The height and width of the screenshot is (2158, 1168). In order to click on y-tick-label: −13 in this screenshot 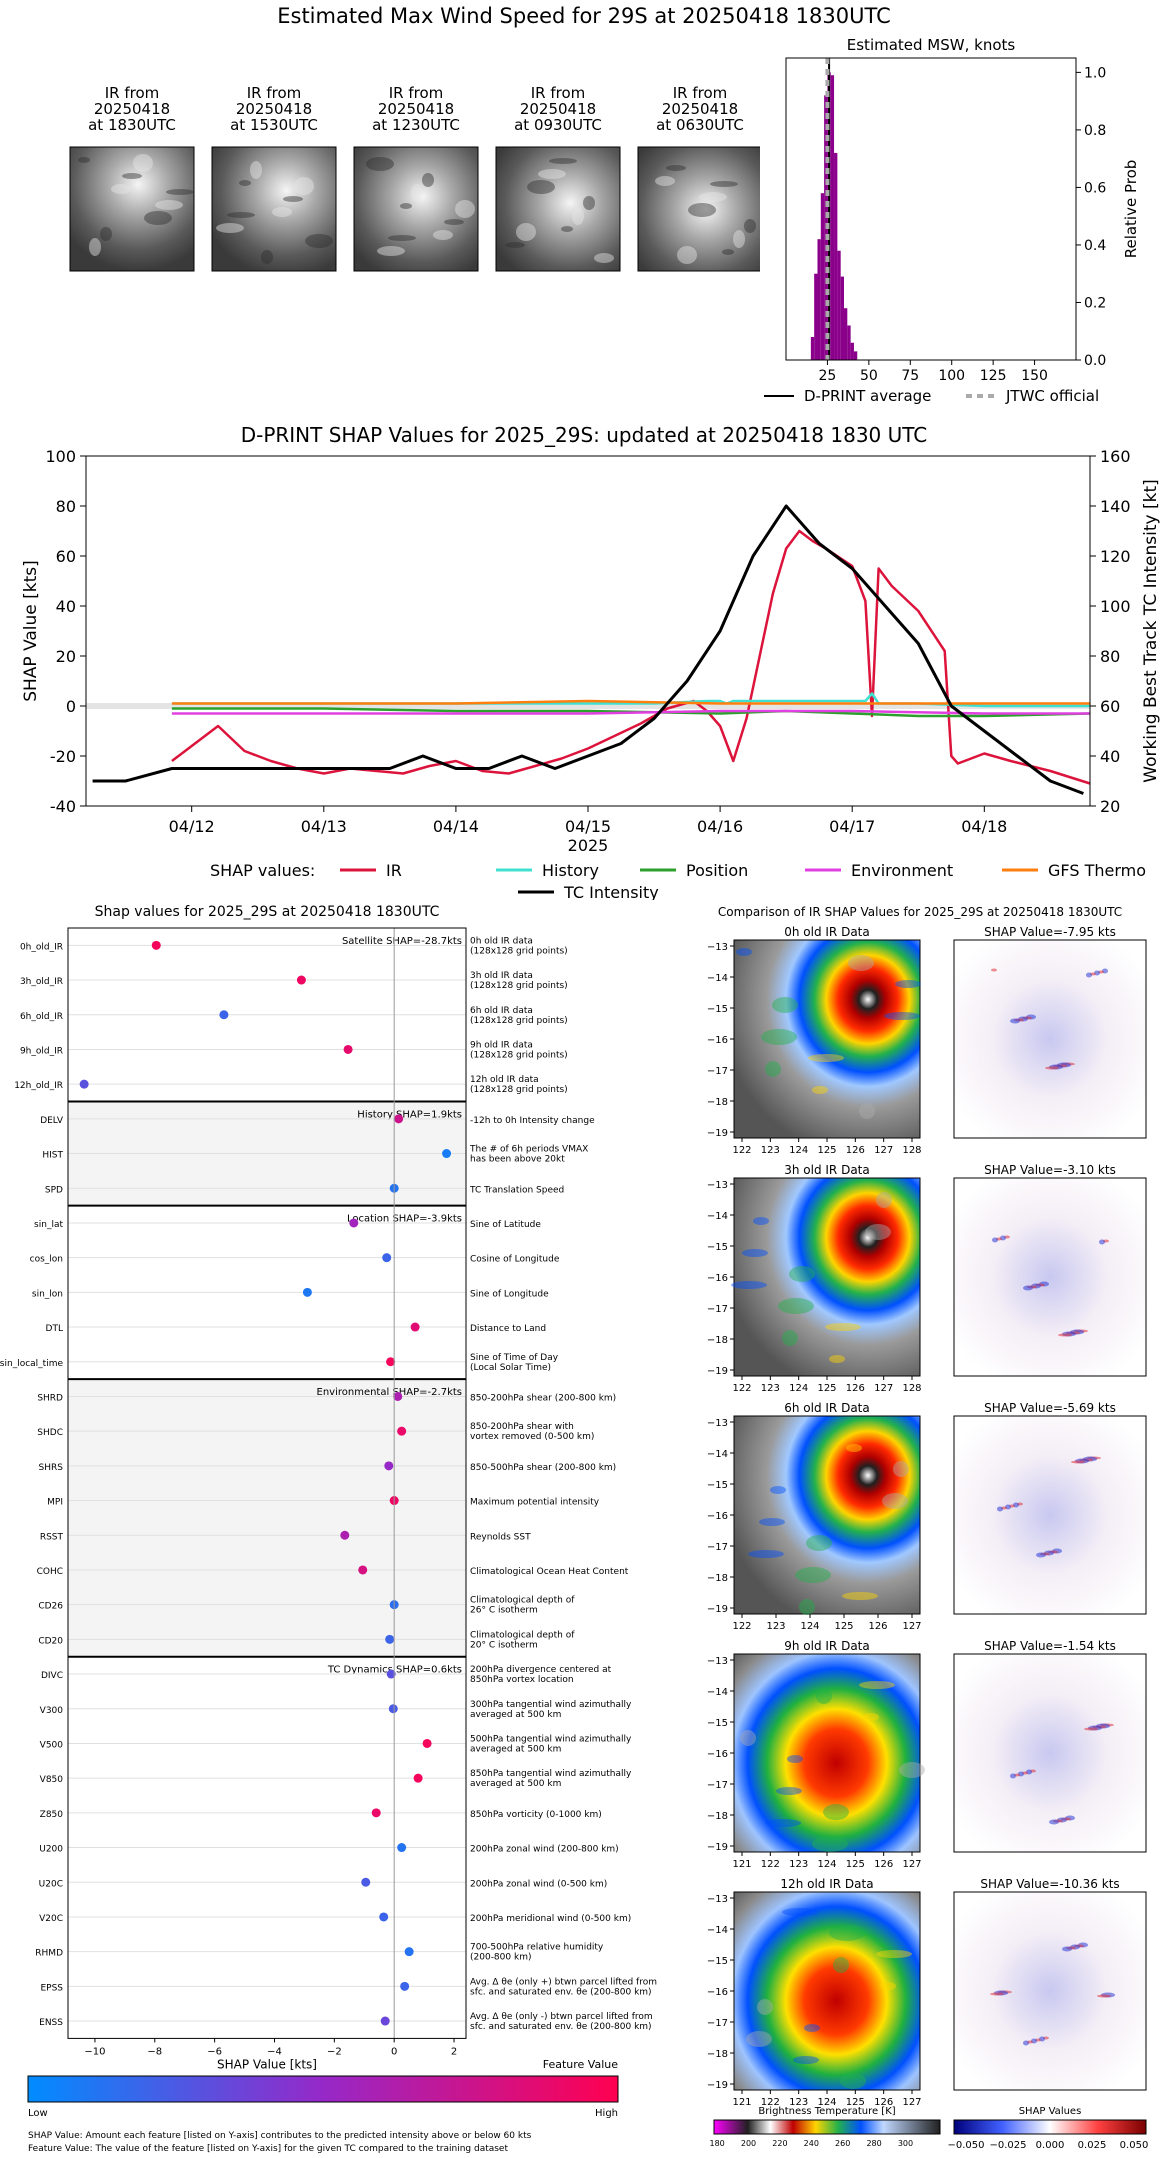, I will do `click(717, 1899)`.